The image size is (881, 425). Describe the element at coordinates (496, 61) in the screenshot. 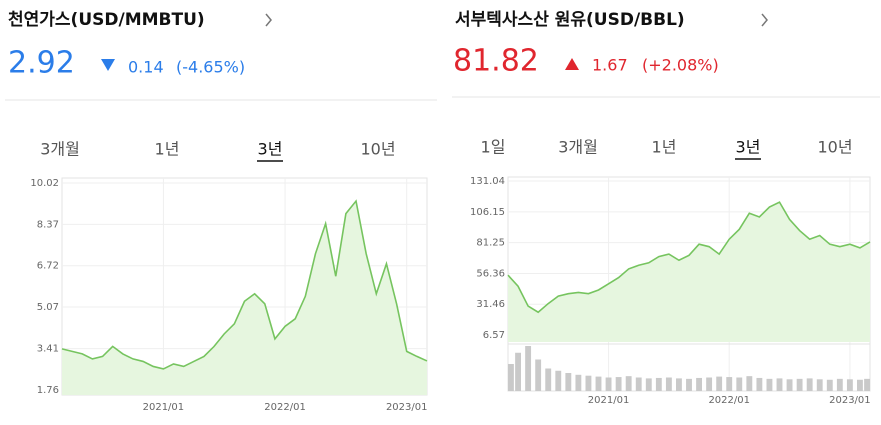

I see `price: 81.82` at that location.